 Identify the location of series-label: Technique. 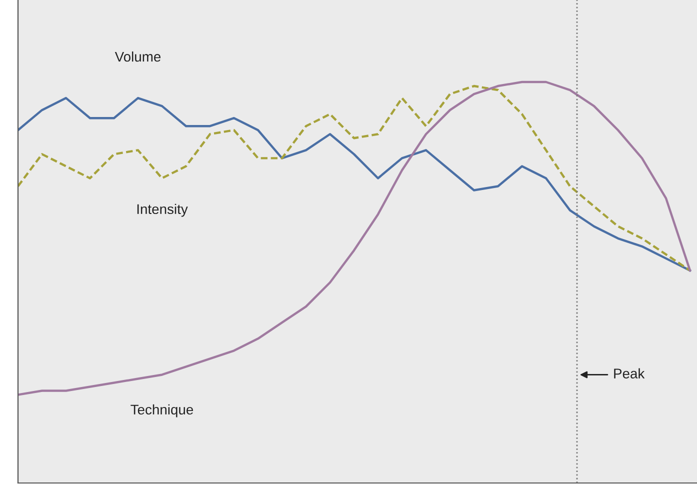
(162, 411).